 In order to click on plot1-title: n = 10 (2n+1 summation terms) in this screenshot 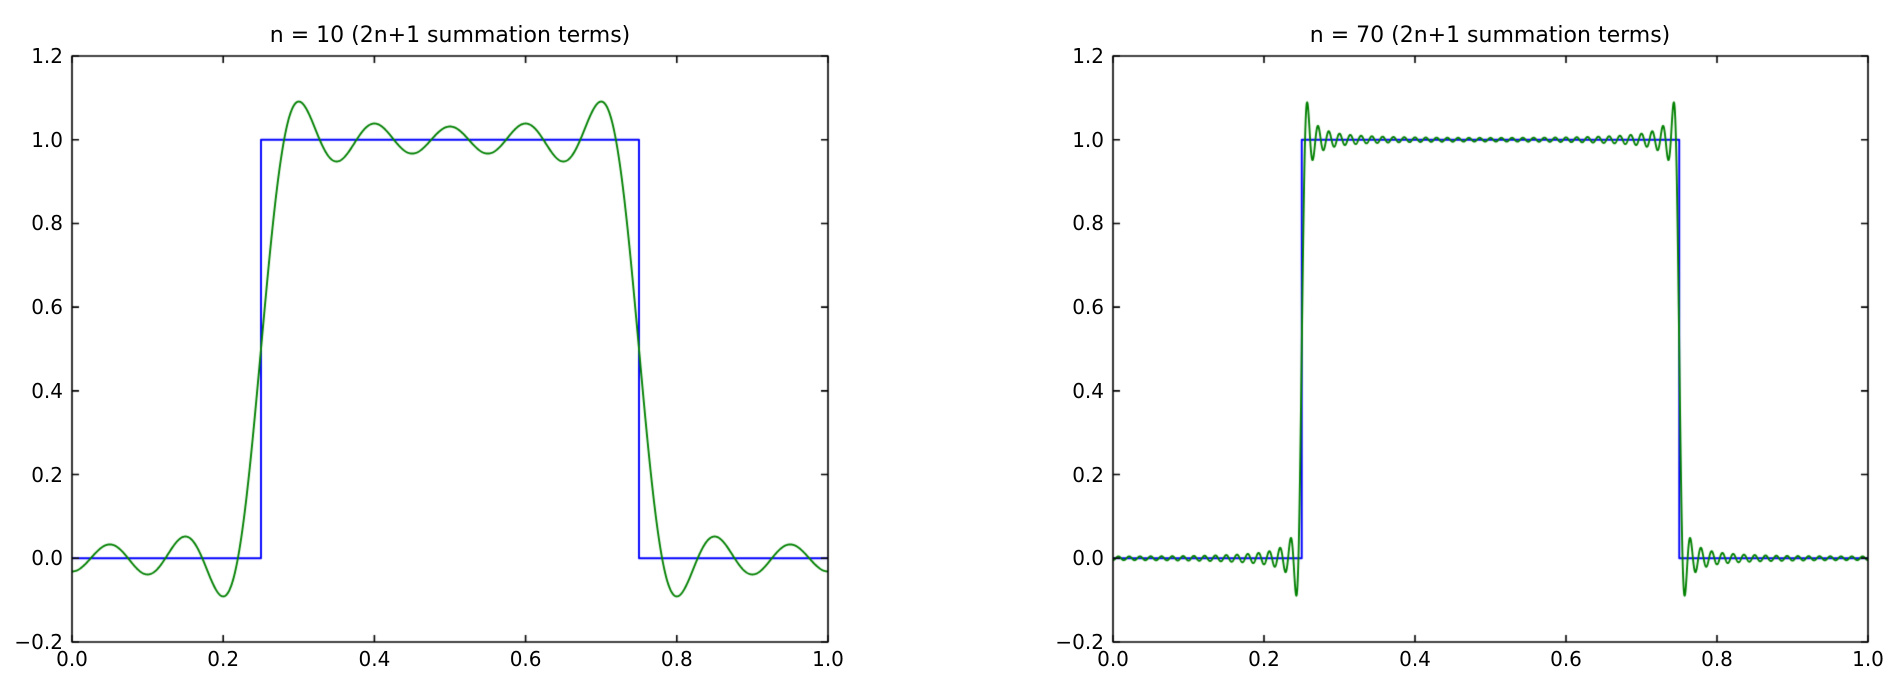, I will do `click(450, 35)`.